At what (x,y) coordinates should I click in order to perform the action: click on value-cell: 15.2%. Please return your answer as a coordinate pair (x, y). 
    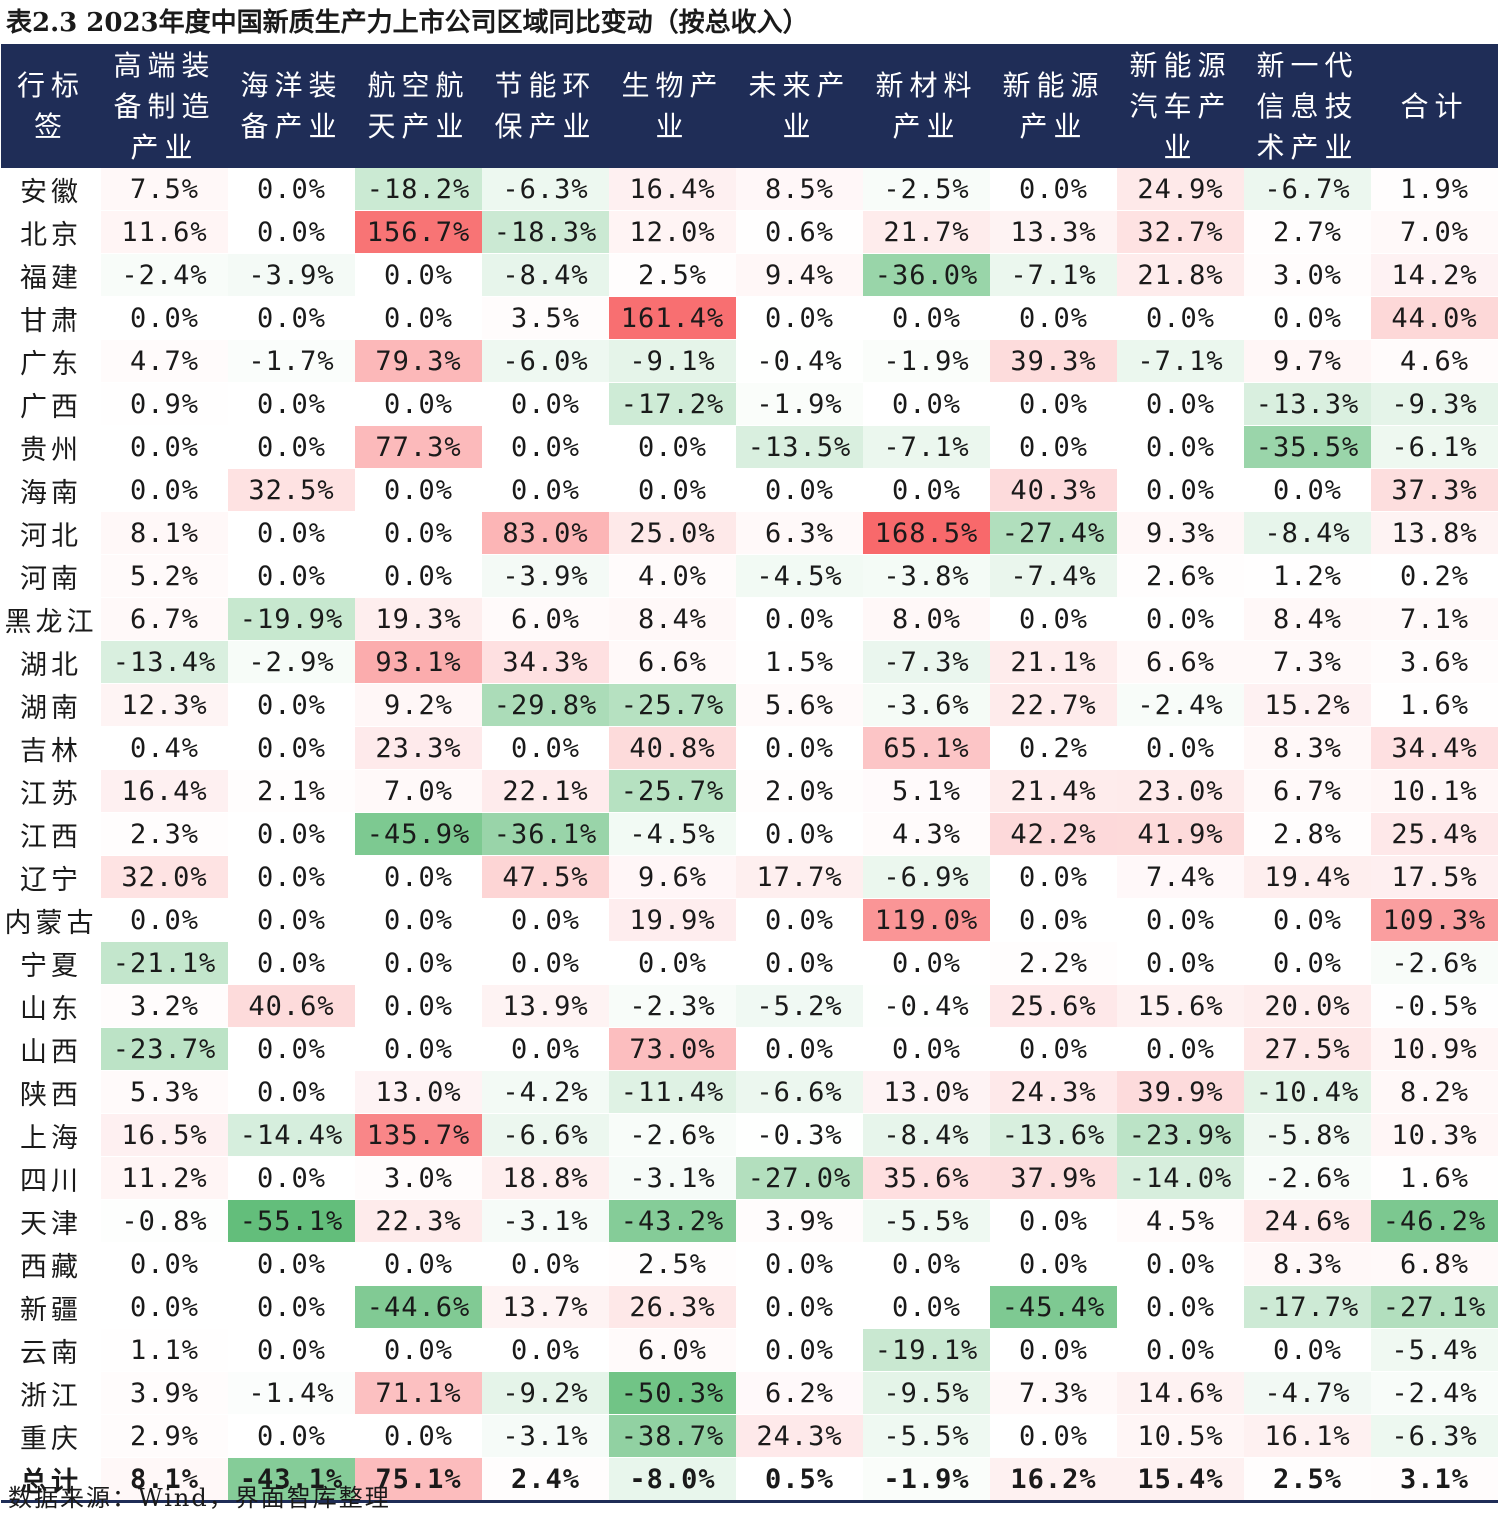
    Looking at the image, I should click on (1307, 705).